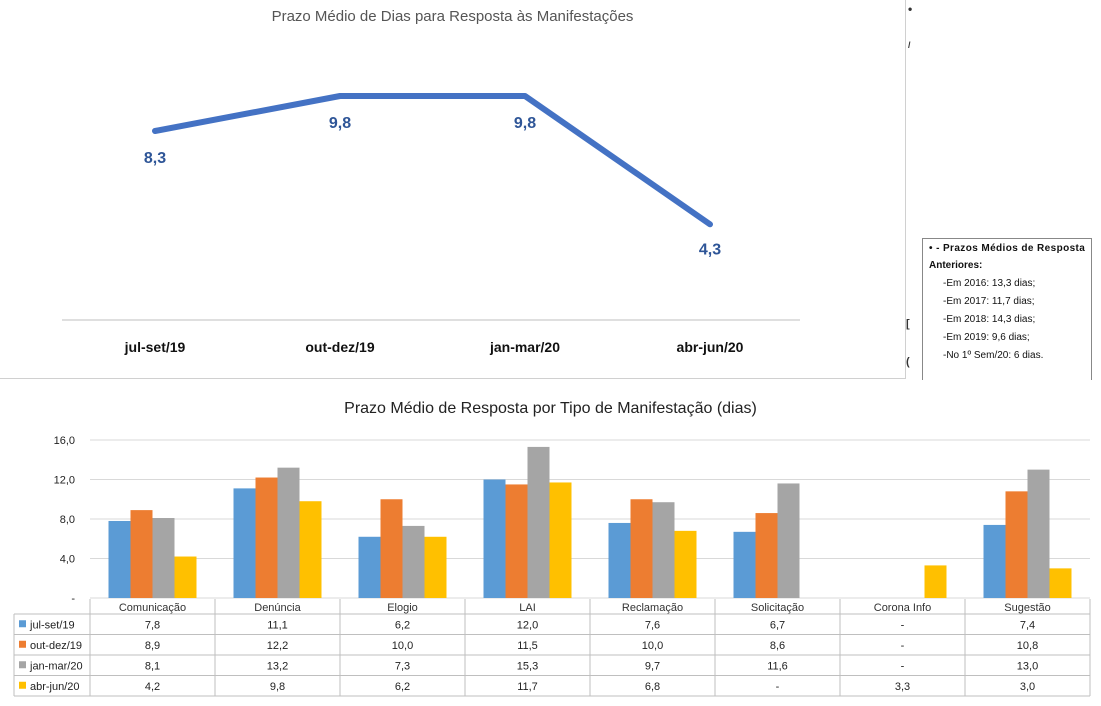 Image resolution: width=1101 pixels, height=706 pixels. I want to click on table-cell: 11,6, so click(777, 666).